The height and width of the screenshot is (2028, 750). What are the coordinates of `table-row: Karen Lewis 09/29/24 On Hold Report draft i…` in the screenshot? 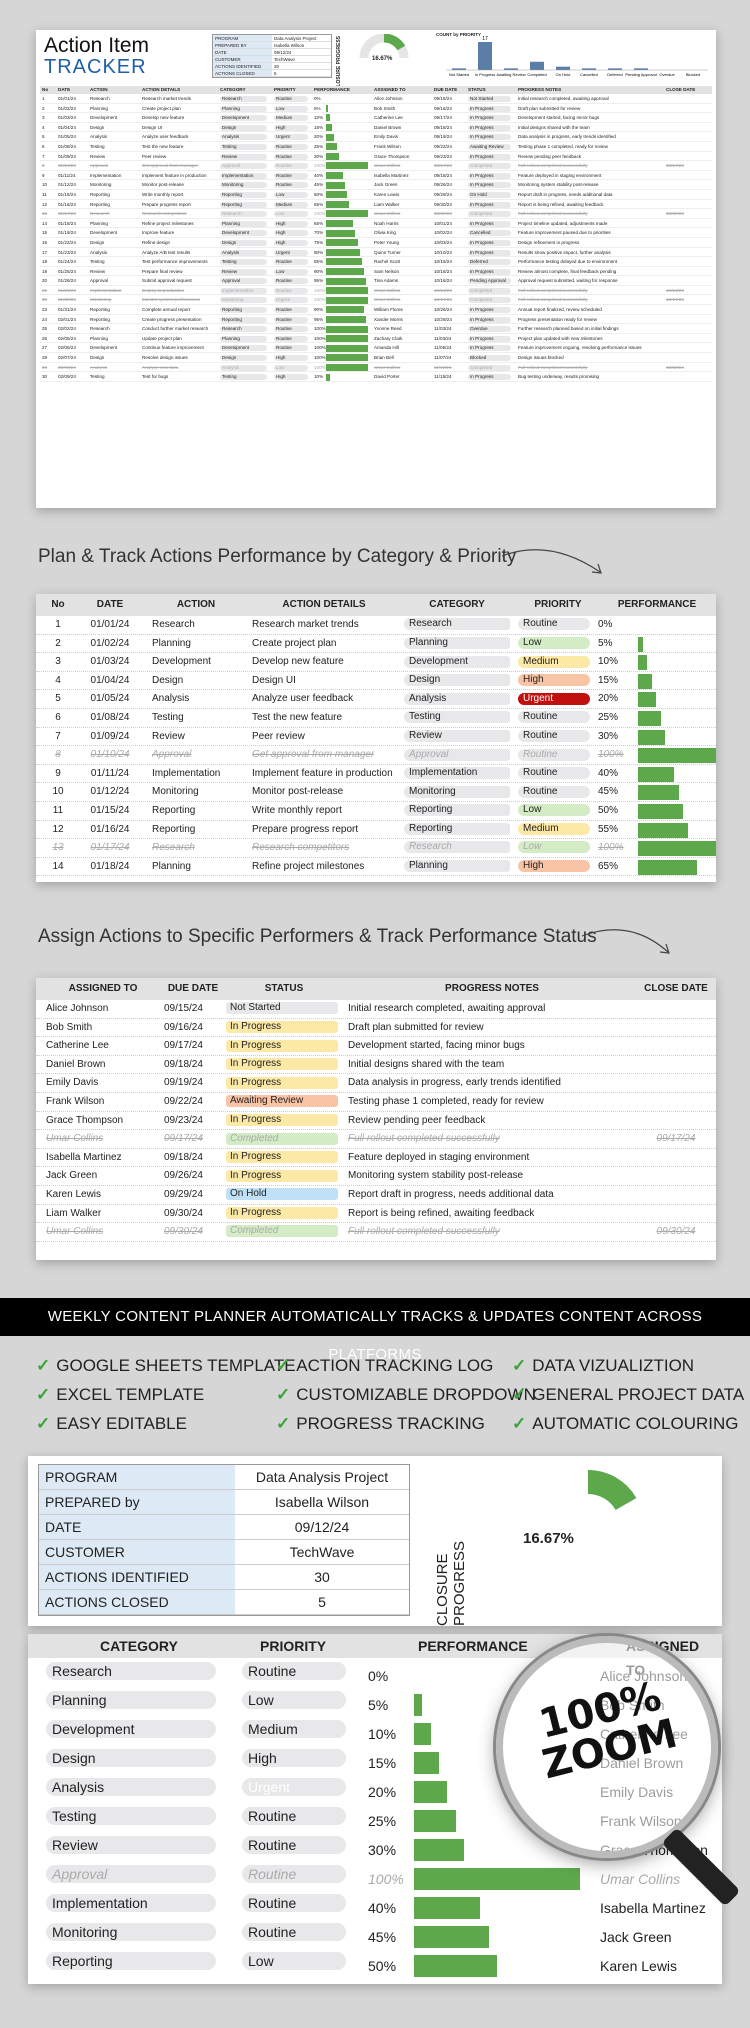 It's located at (376, 1195).